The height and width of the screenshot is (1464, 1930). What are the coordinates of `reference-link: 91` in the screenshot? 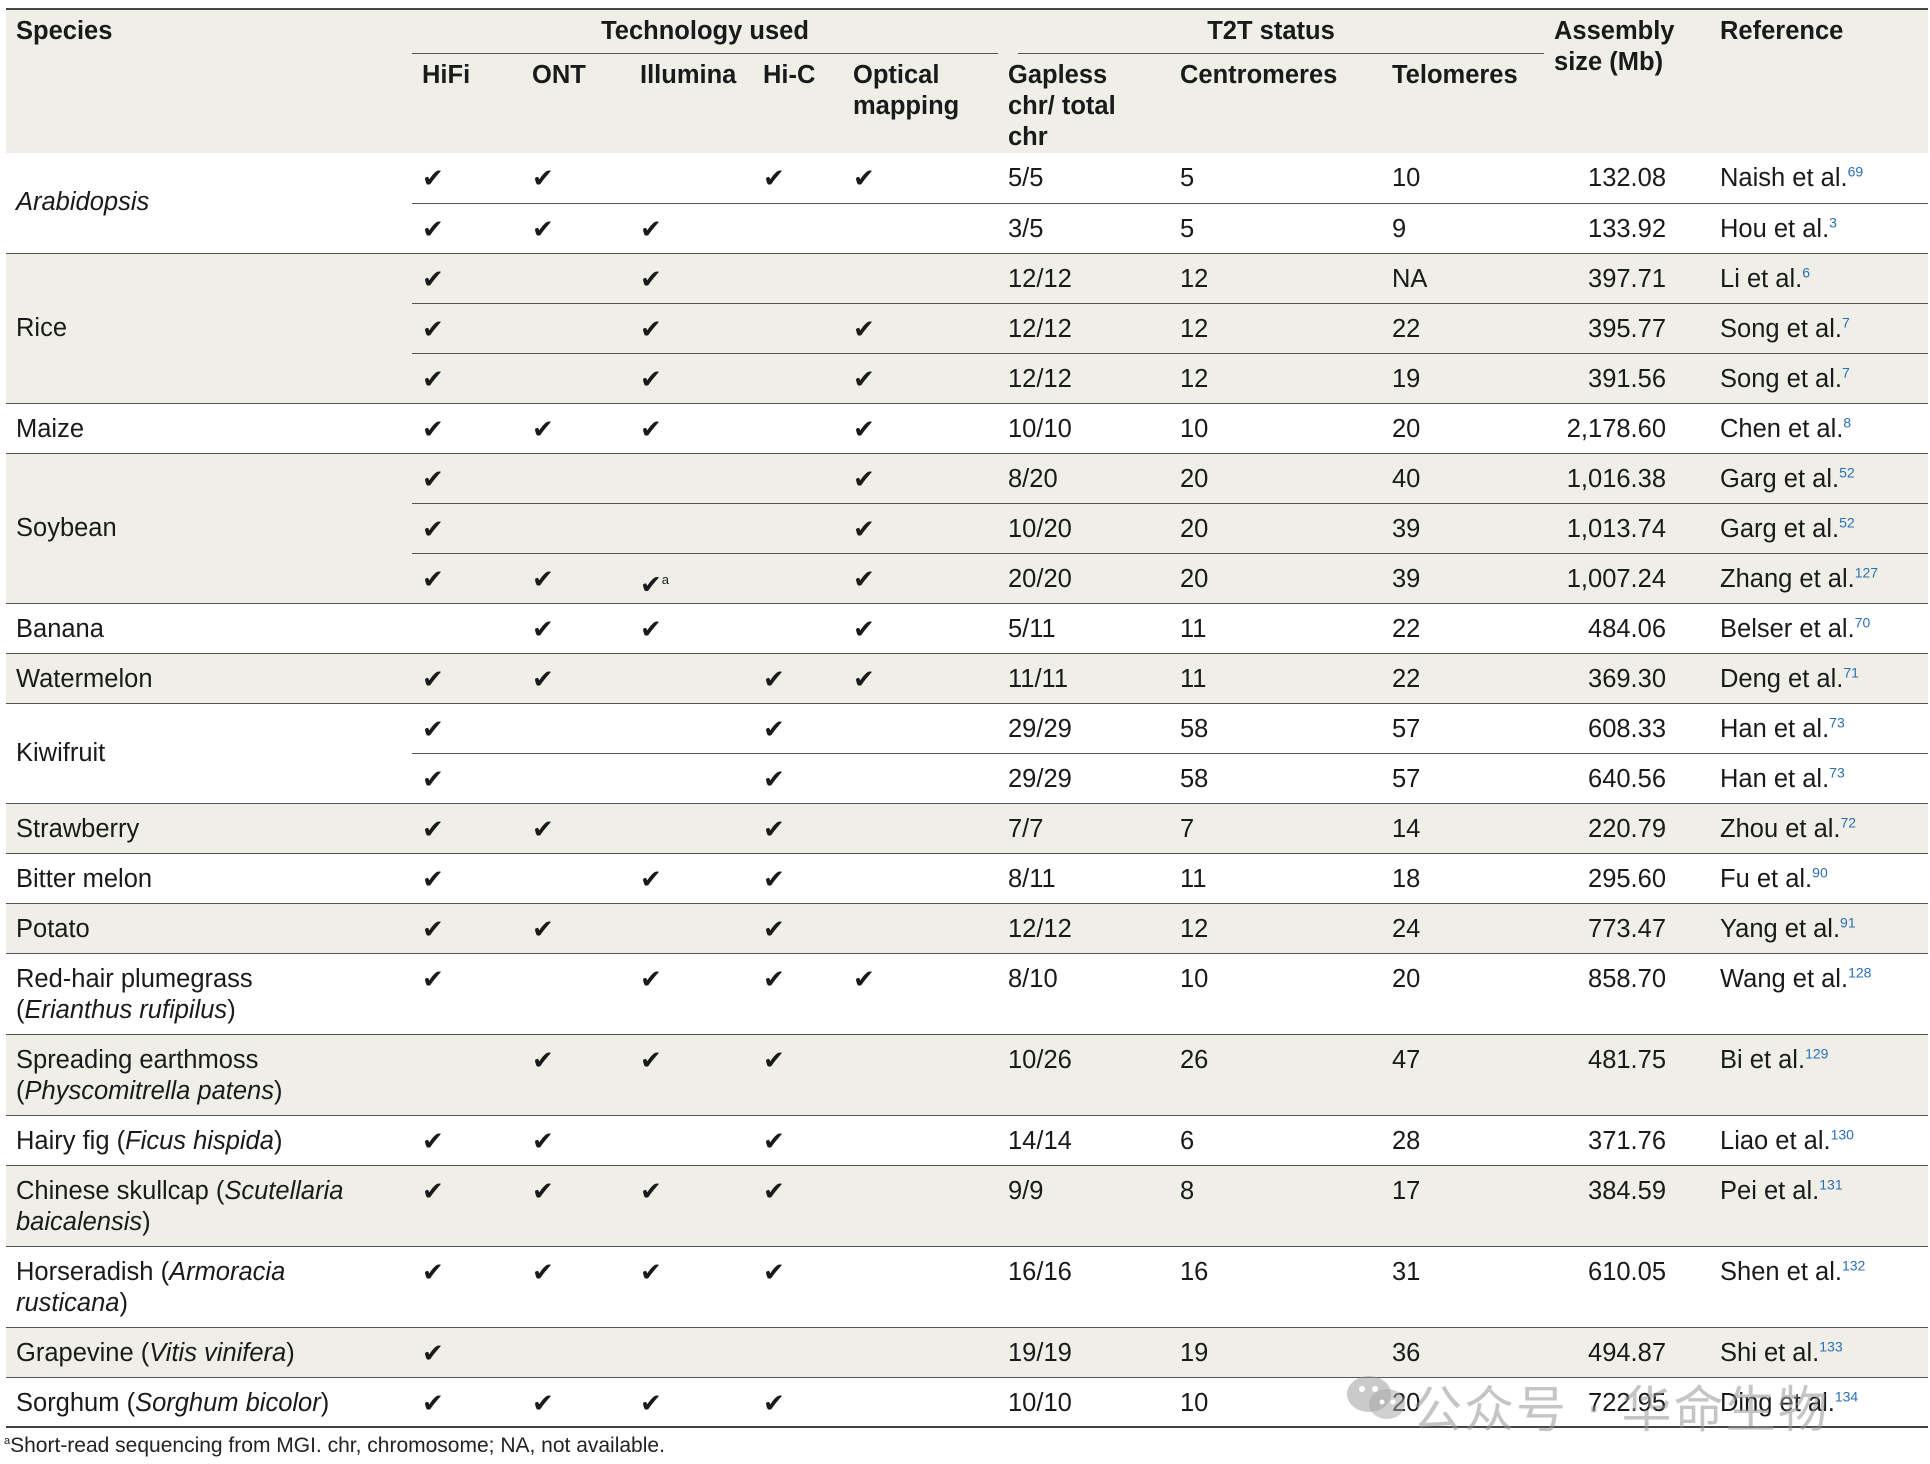 It's located at (1848, 922).